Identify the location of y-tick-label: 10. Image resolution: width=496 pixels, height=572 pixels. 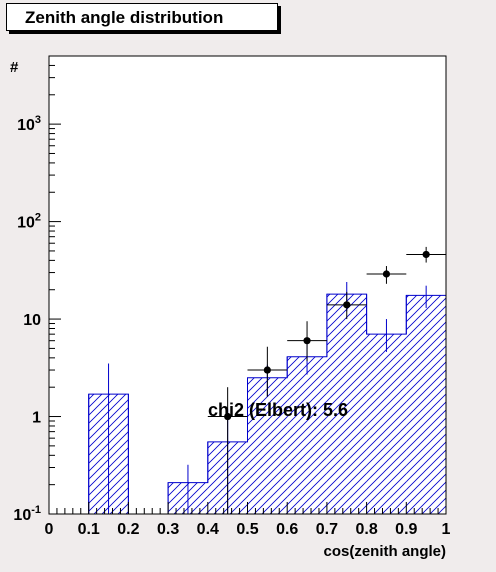
(32, 320).